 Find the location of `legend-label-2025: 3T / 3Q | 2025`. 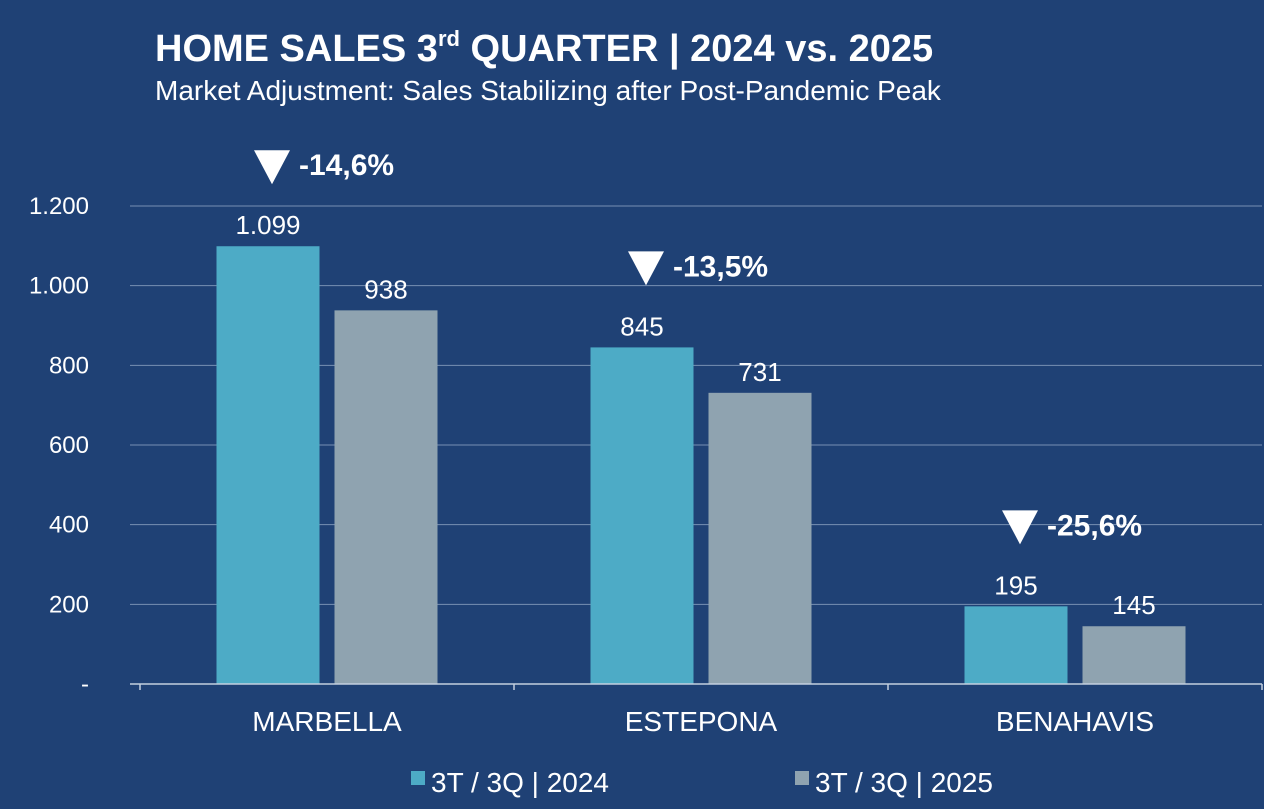

legend-label-2025: 3T / 3Q | 2025 is located at coordinates (904, 782).